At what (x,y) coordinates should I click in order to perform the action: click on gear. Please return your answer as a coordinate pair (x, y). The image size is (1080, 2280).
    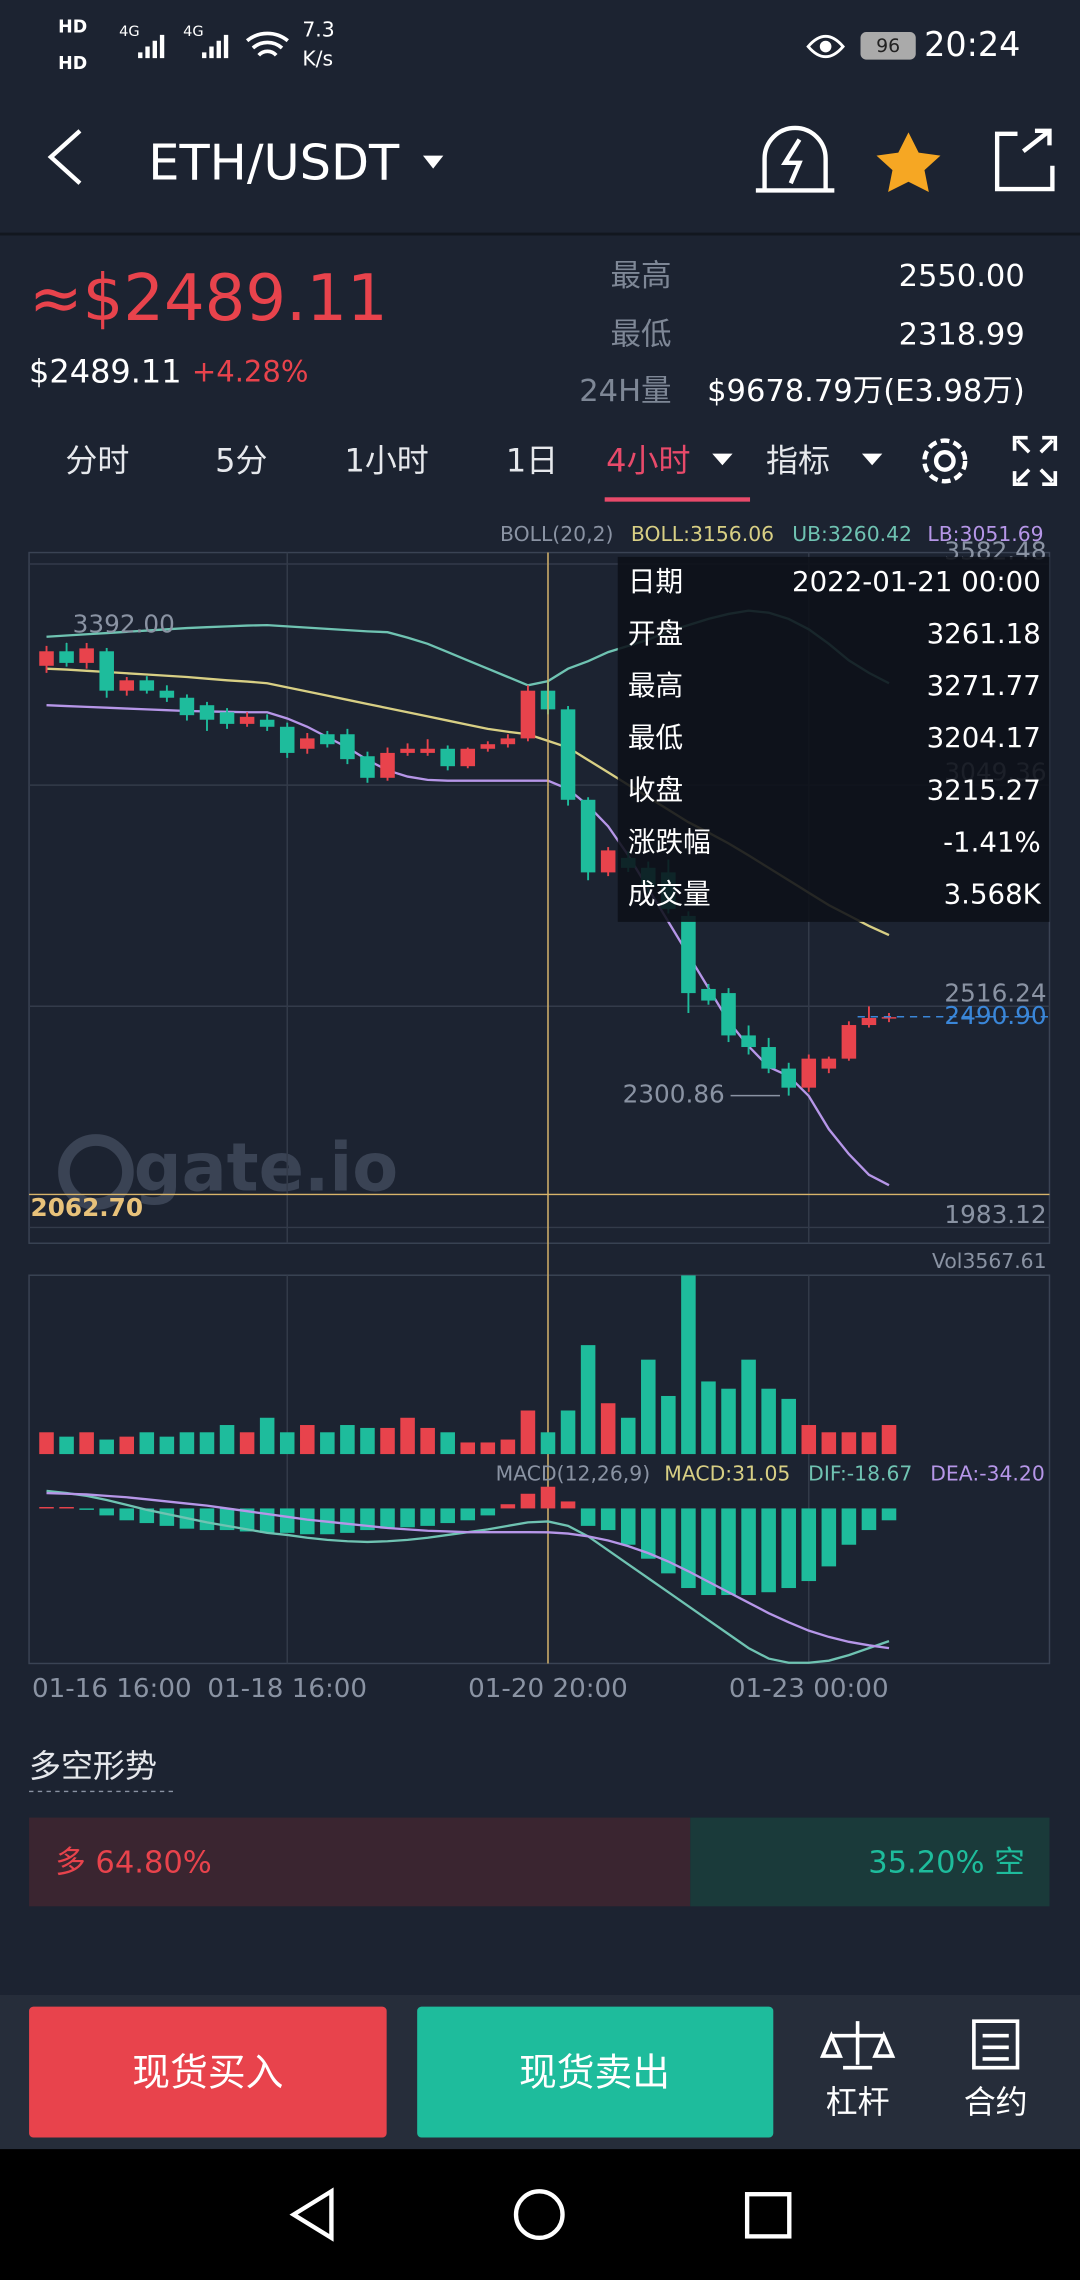
    Looking at the image, I should click on (945, 461).